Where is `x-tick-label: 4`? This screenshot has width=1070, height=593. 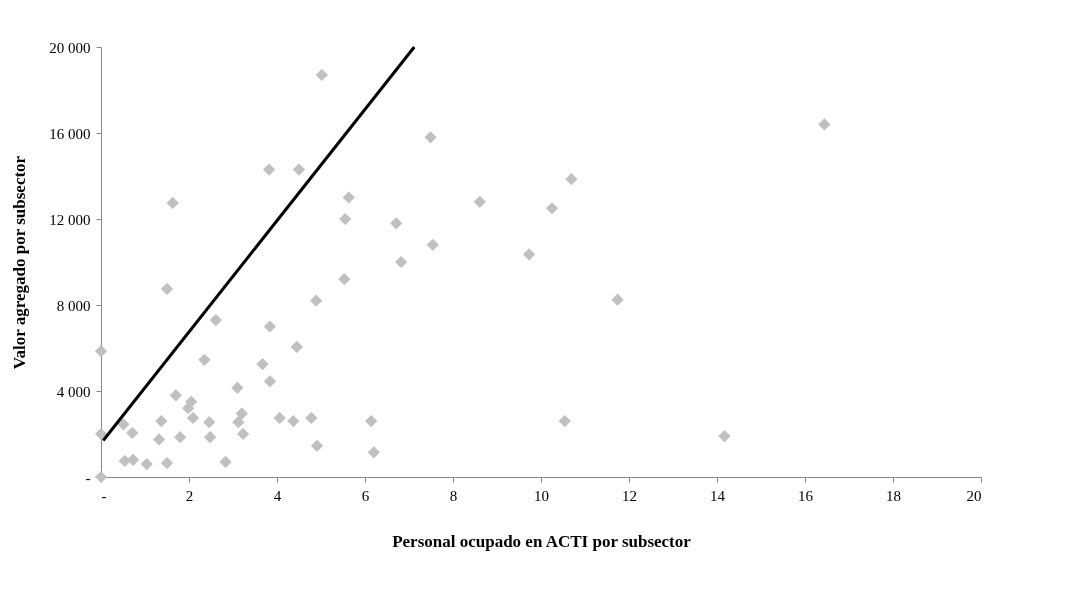
x-tick-label: 4 is located at coordinates (277, 495).